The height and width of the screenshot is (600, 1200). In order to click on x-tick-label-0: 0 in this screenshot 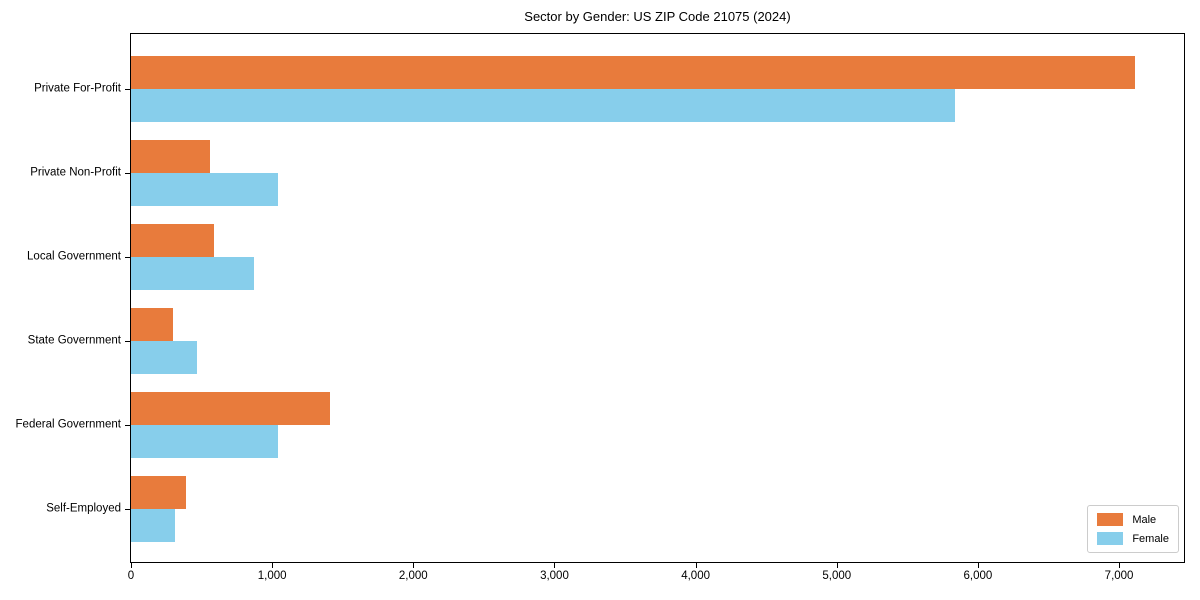, I will do `click(131, 576)`.